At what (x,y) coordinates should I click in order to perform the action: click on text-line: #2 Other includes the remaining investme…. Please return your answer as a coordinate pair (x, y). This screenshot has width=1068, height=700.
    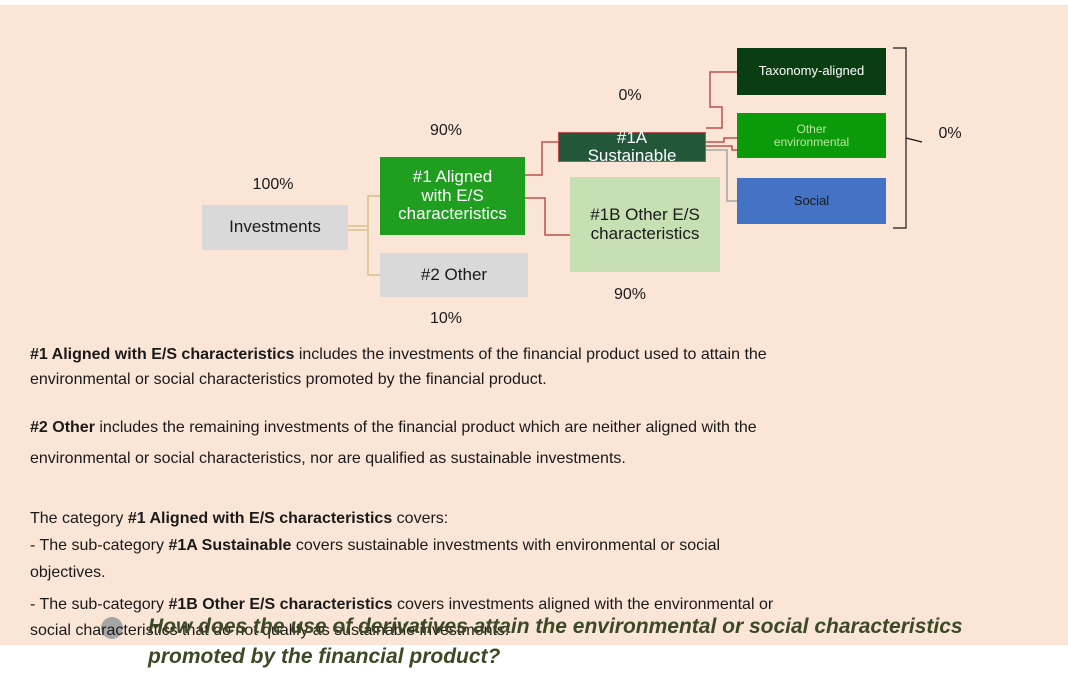
    Looking at the image, I should click on (393, 428).